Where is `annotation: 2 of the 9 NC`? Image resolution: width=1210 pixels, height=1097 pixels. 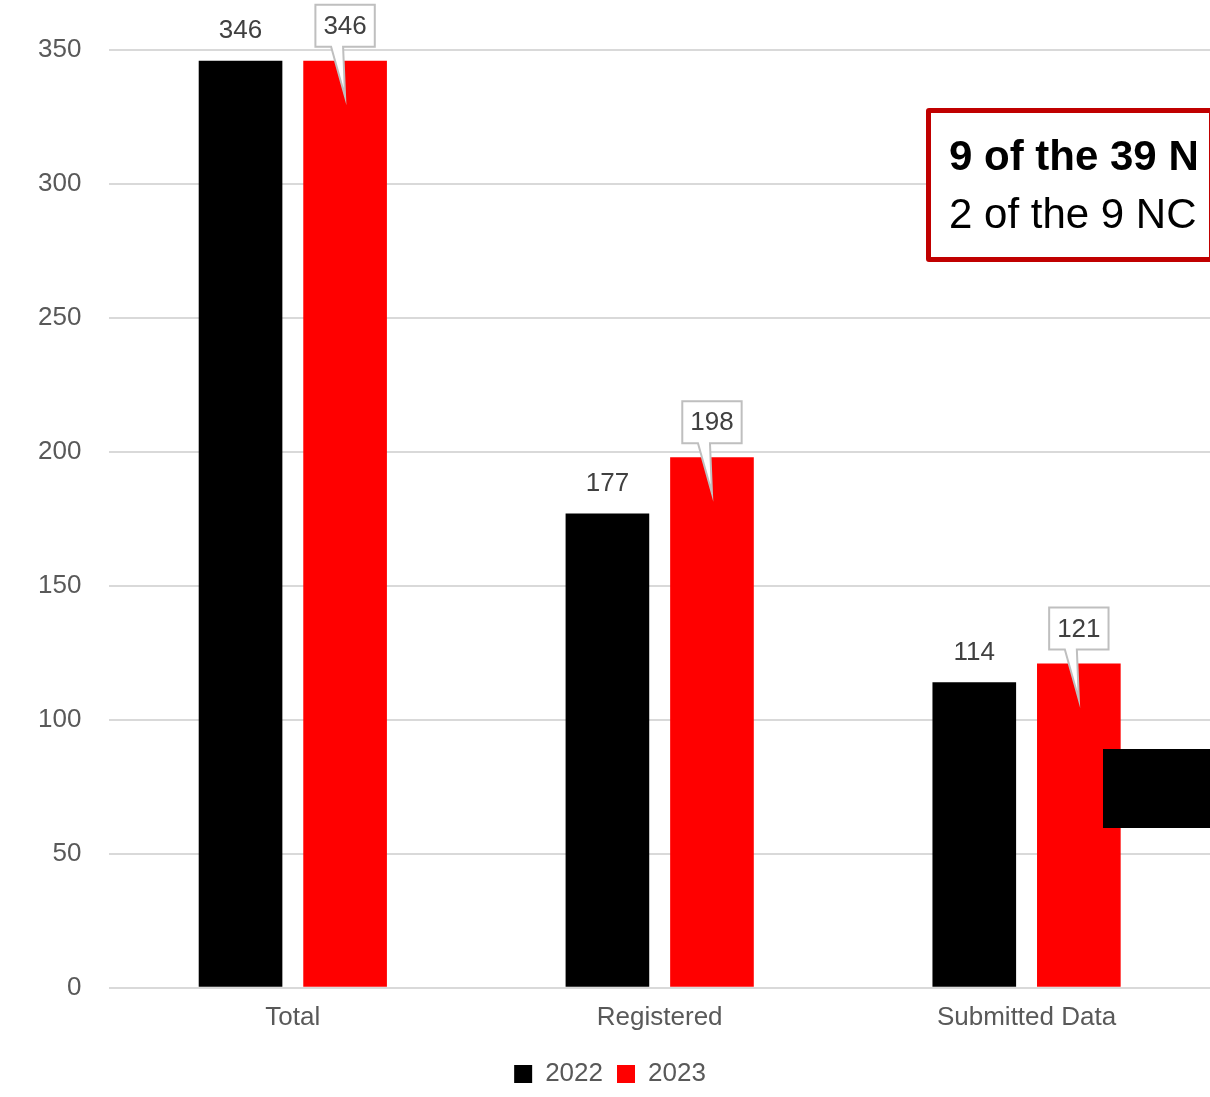
annotation: 2 of the 9 NC is located at coordinates (1073, 214).